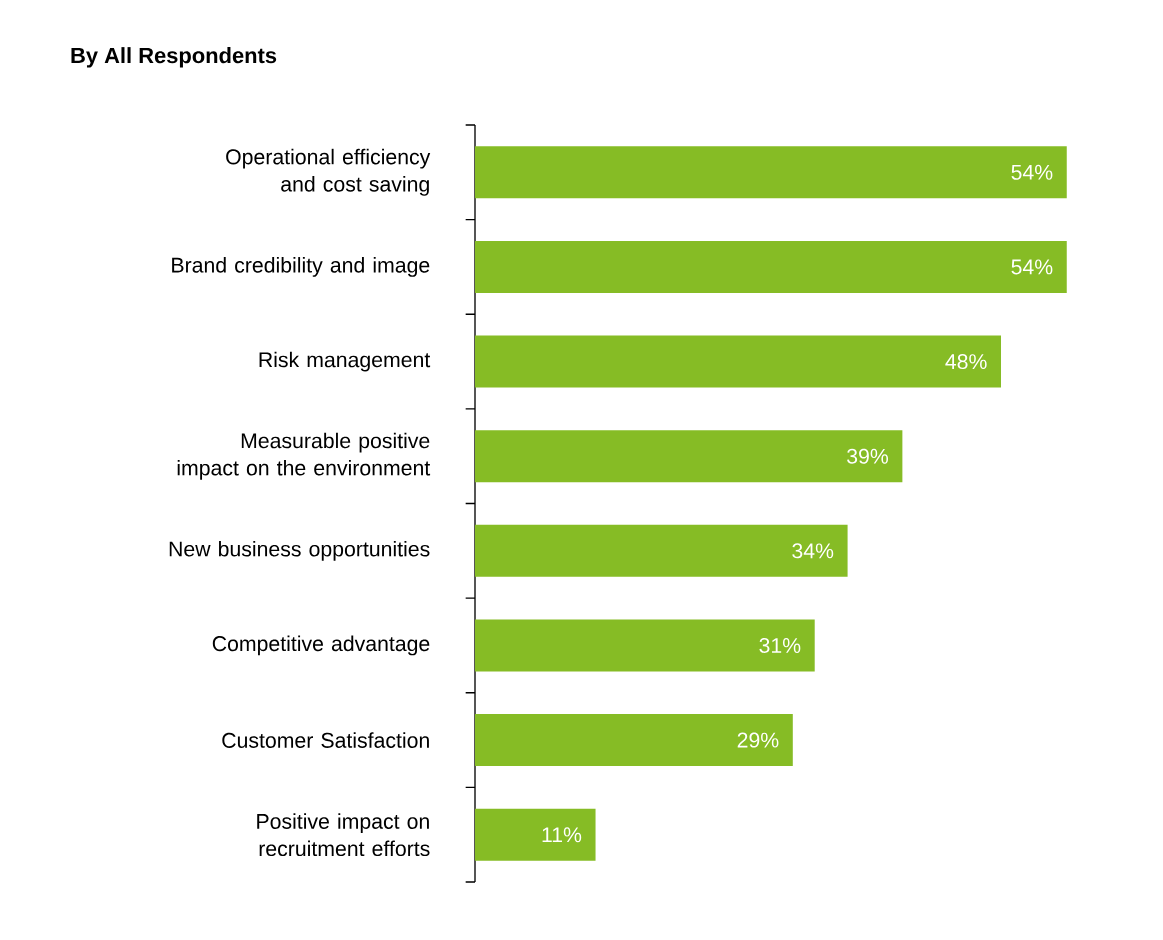  Describe the element at coordinates (966, 362) in the screenshot. I see `data-label: 48%` at that location.